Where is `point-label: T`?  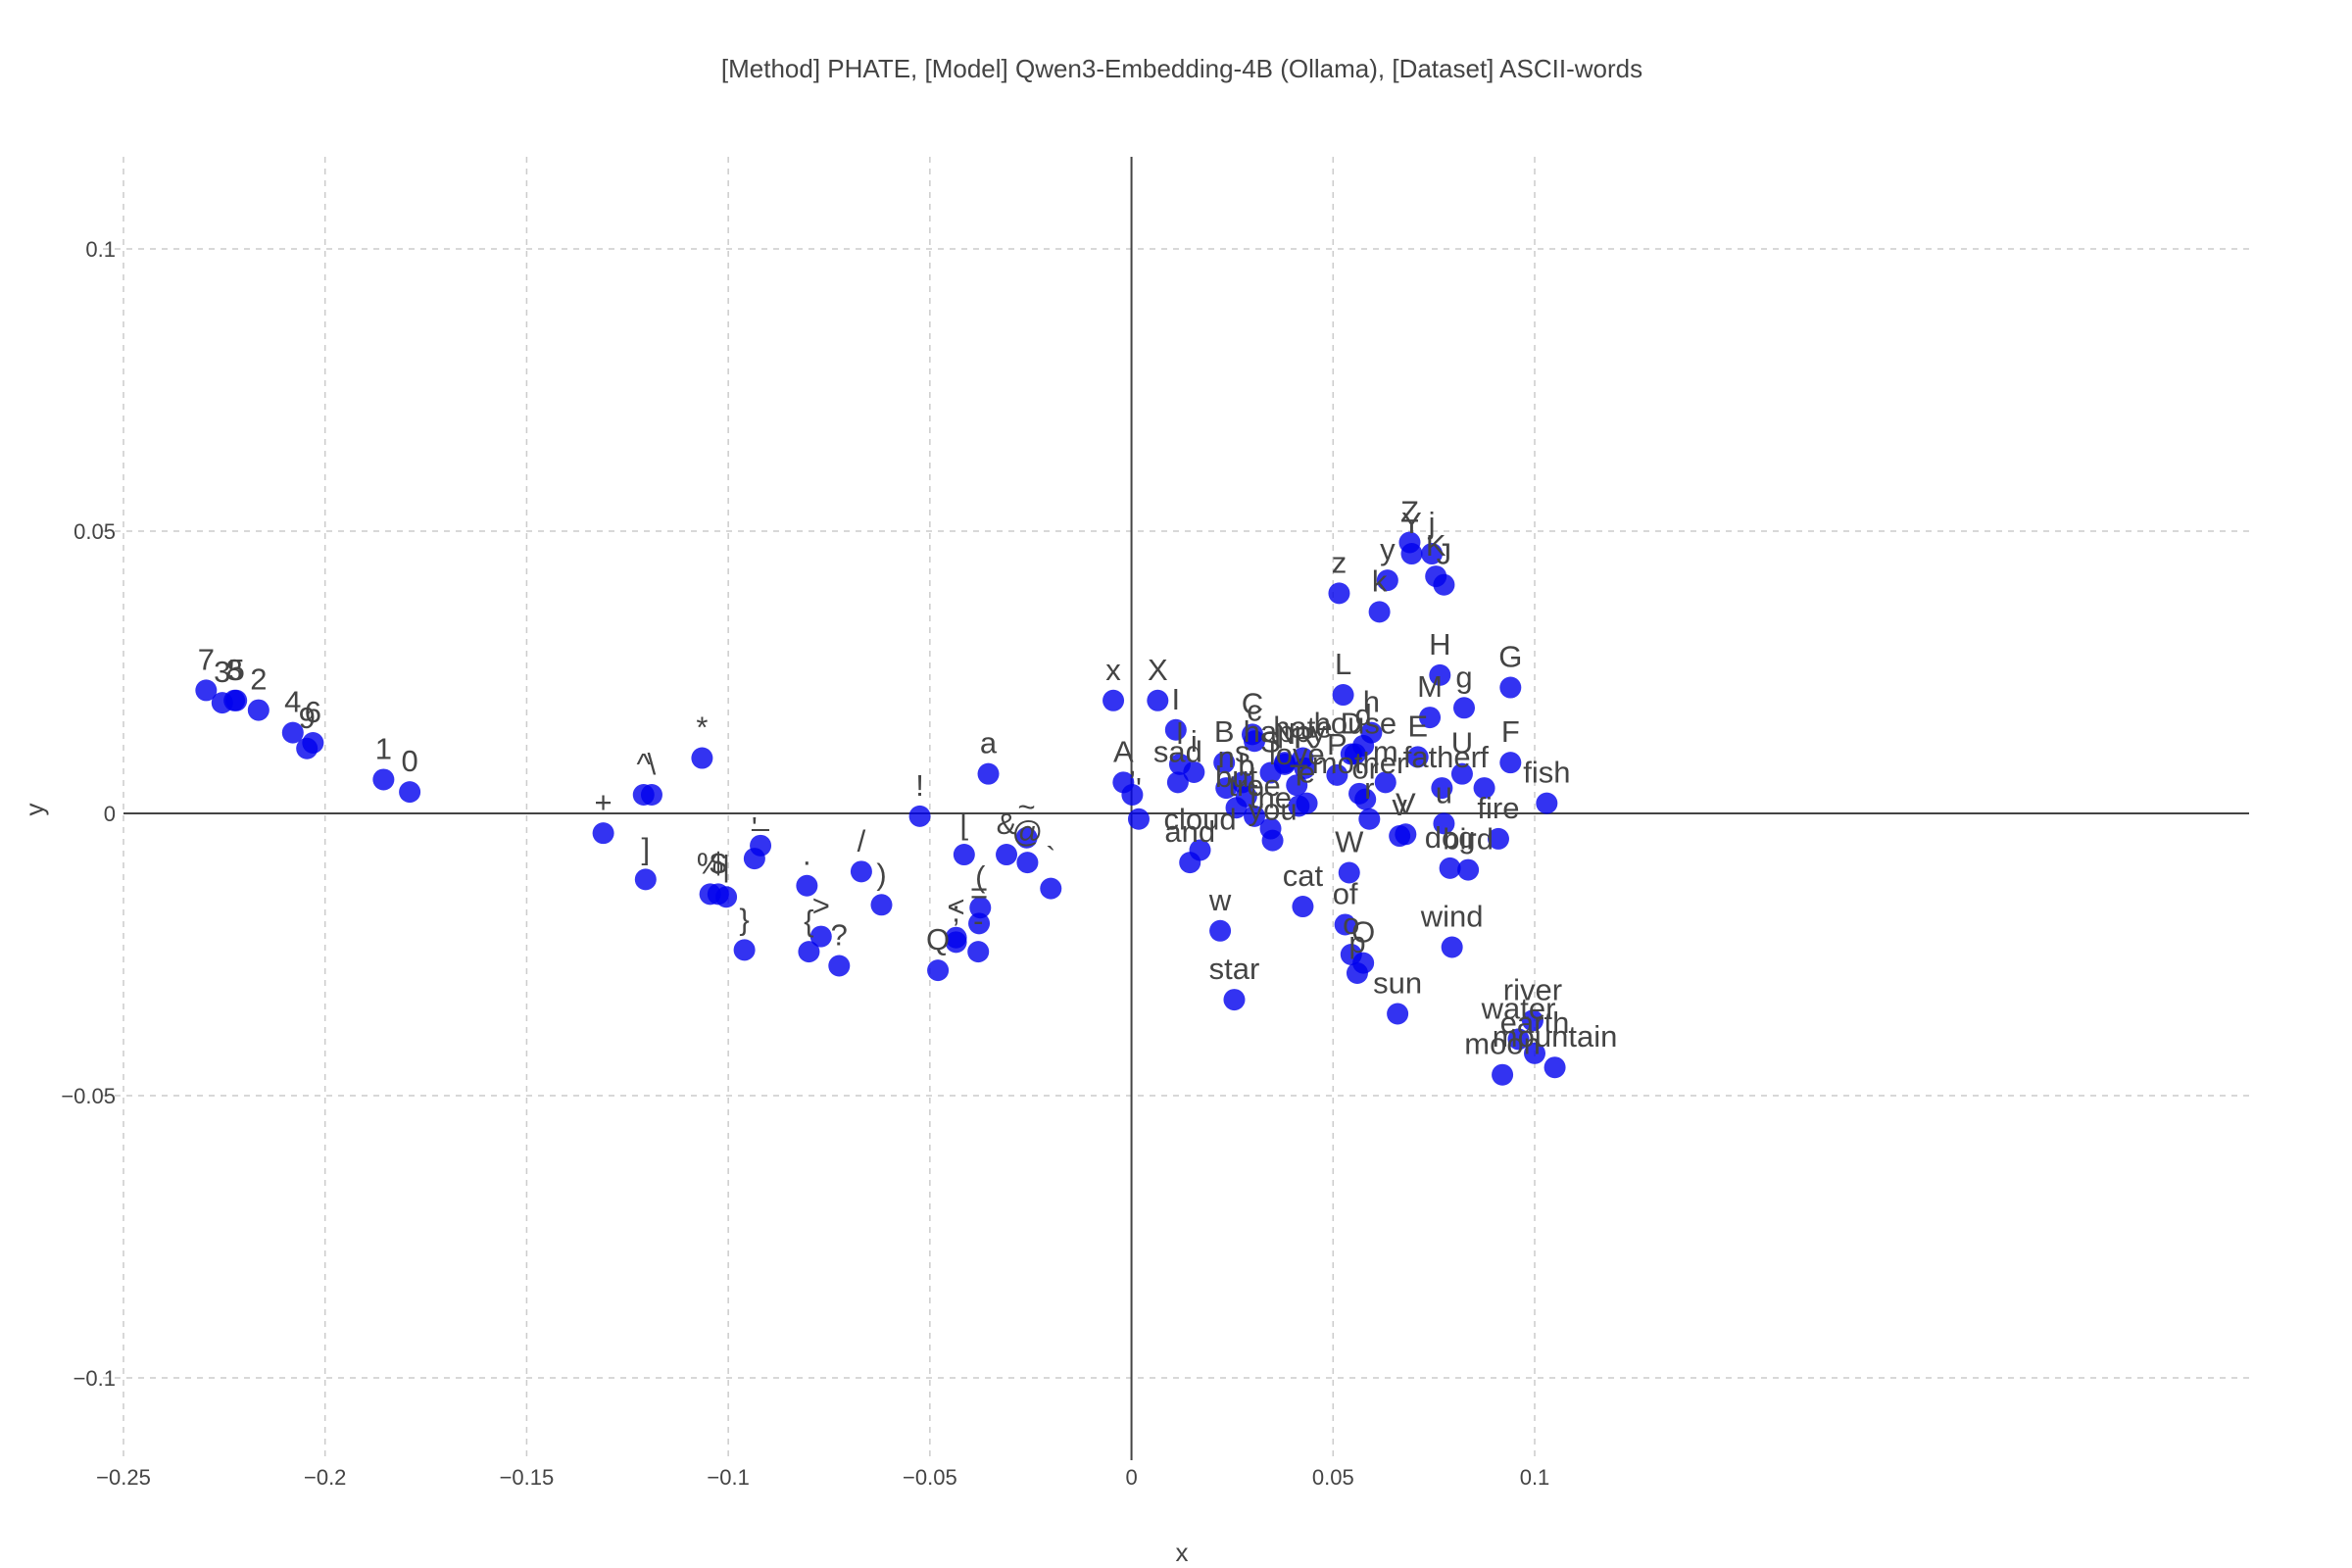 point-label: T is located at coordinates (1299, 776).